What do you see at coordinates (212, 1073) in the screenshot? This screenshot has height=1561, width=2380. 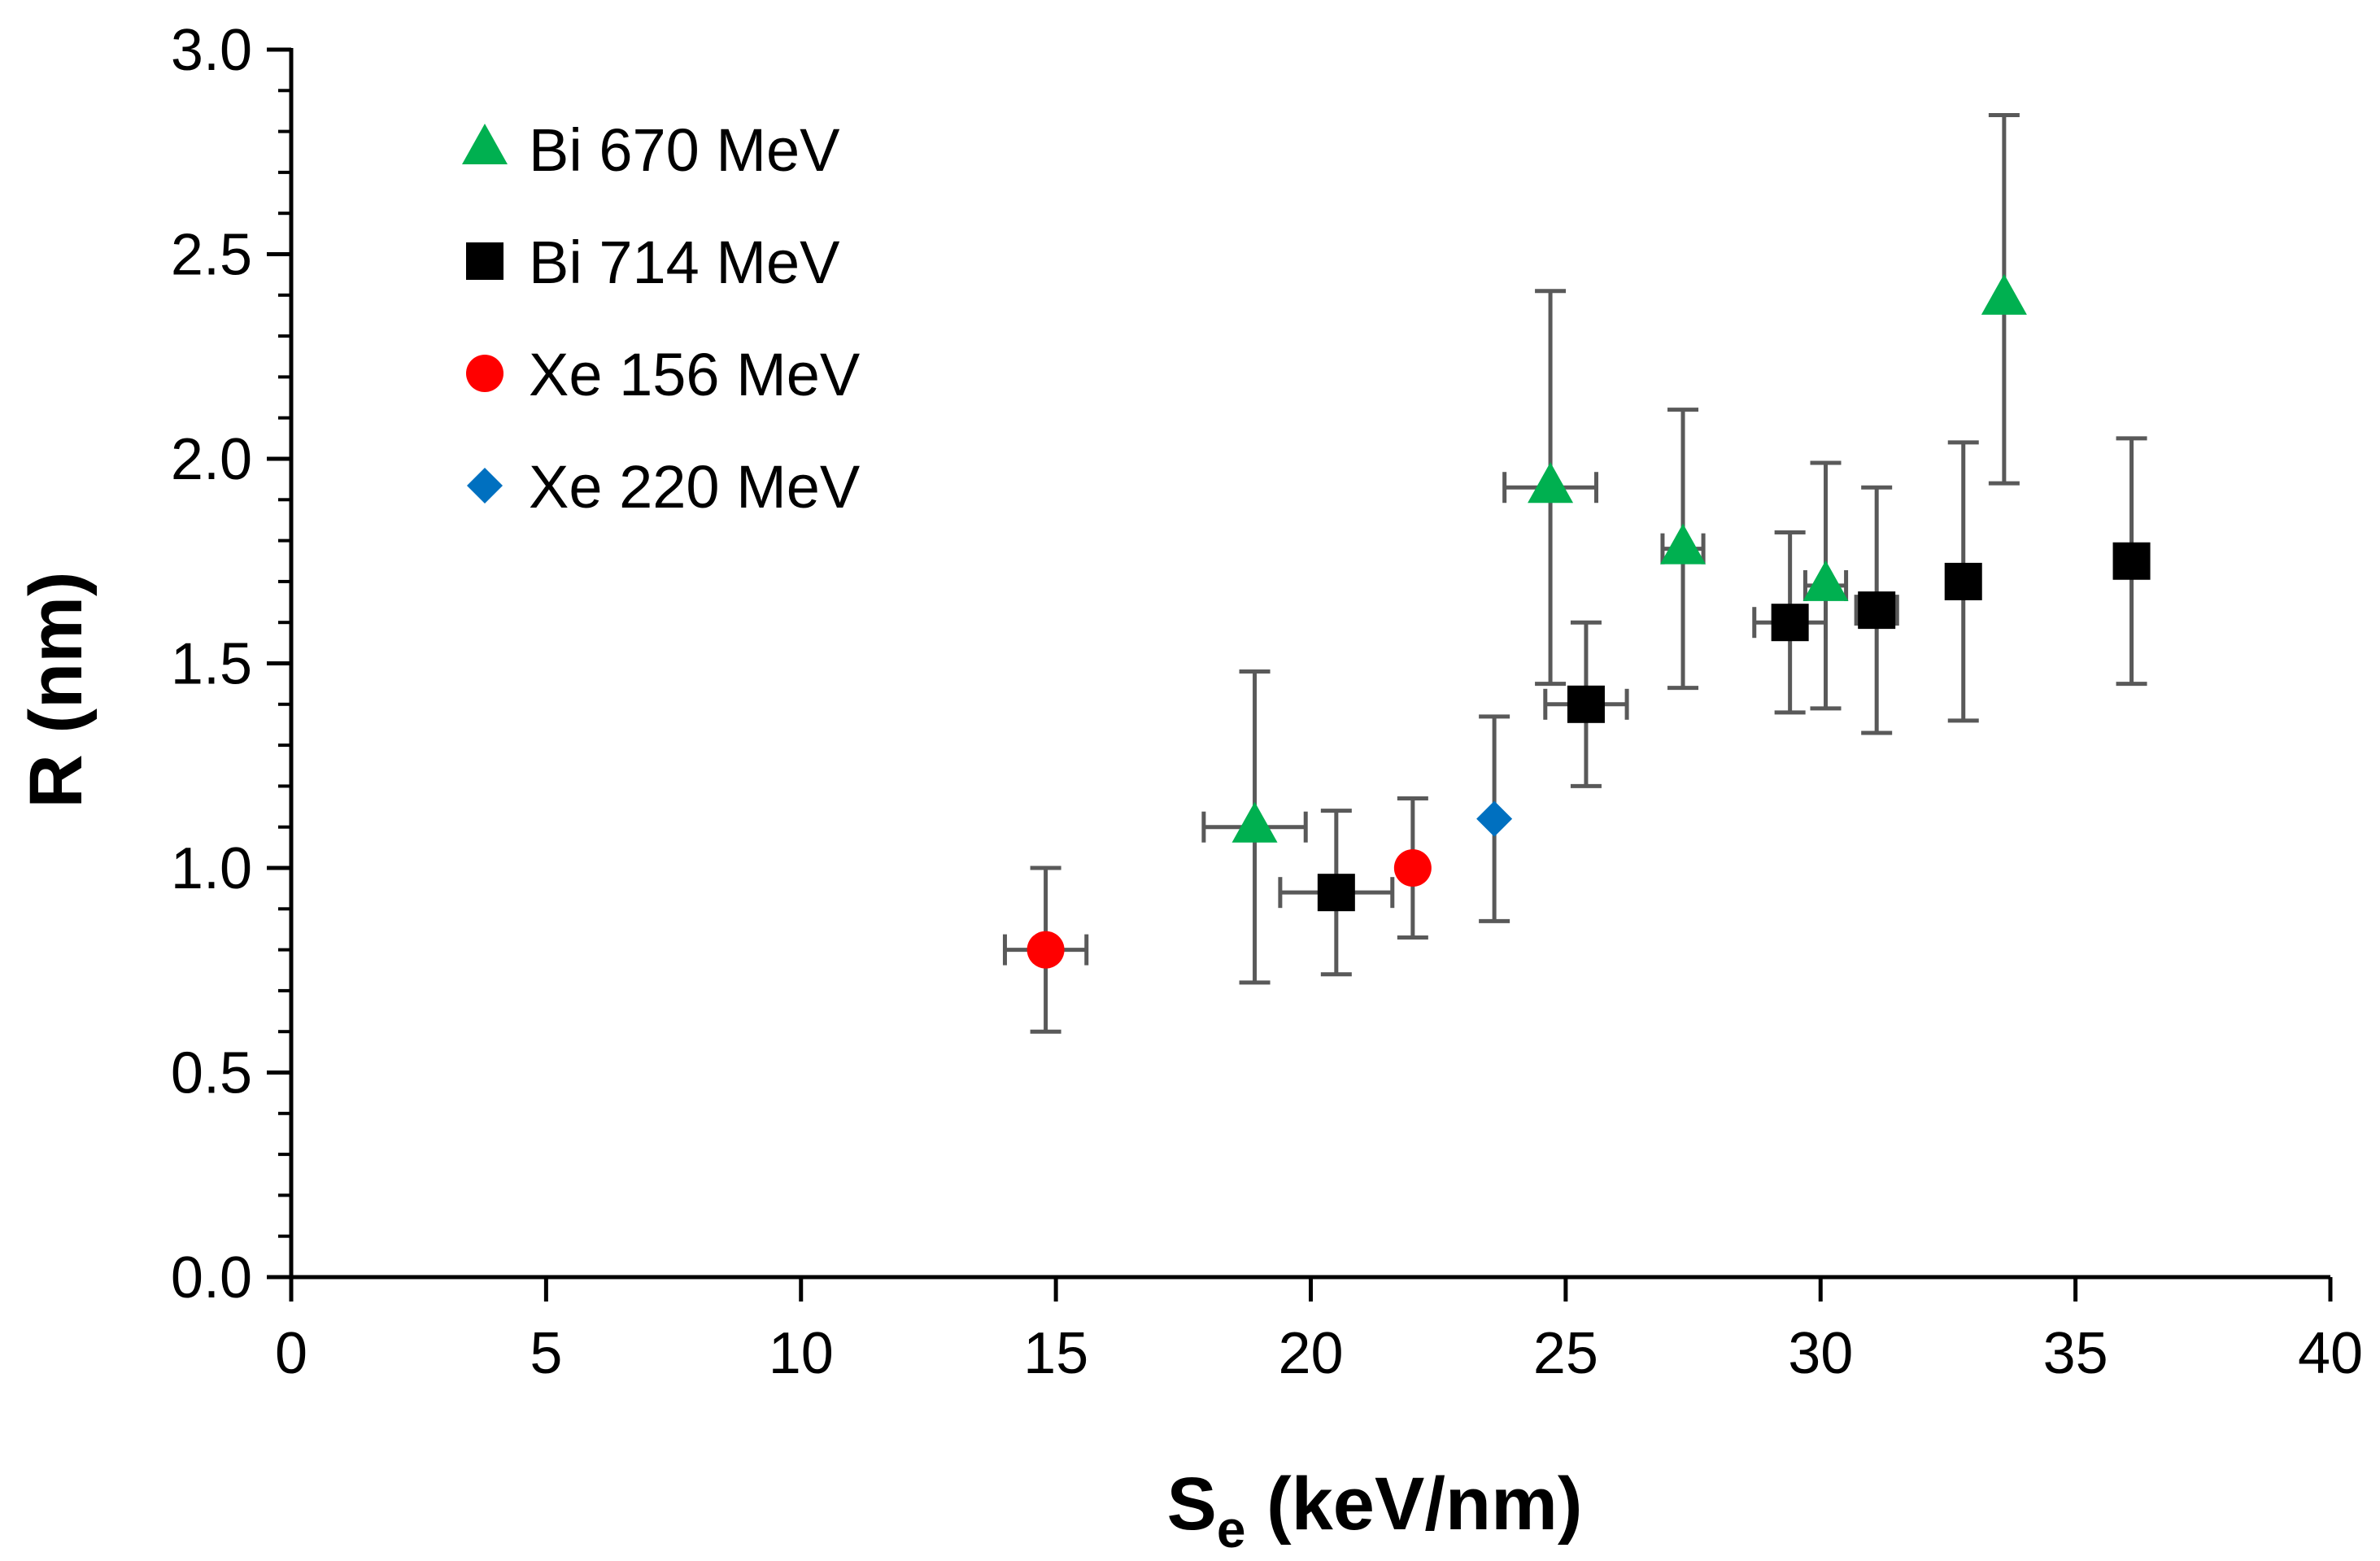 I see `y-tick-label: 0.5` at bounding box center [212, 1073].